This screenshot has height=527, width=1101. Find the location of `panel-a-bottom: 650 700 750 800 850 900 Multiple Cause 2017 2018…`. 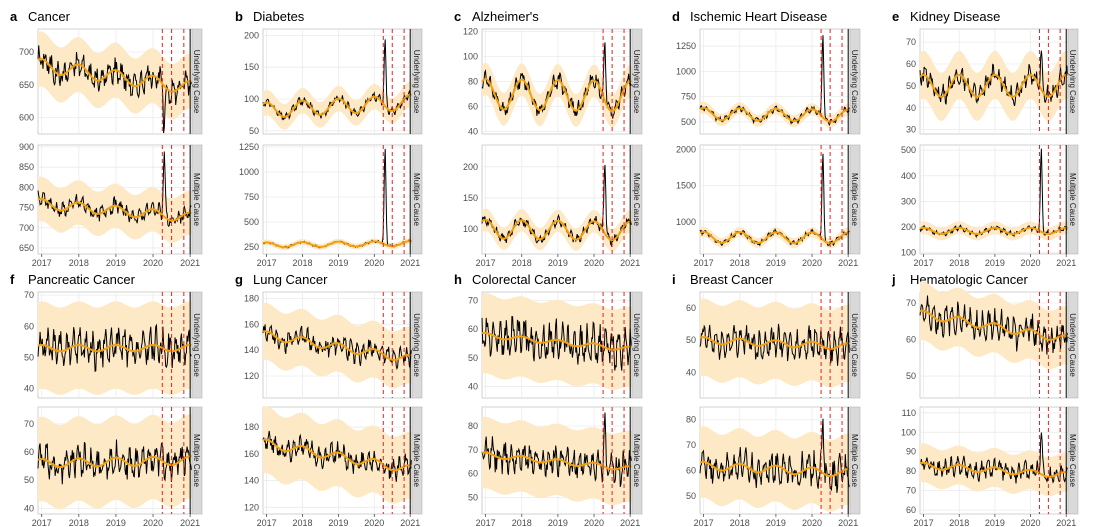

panel-a-bottom: 650 700 750 800 850 900 Multiple Cause 2017 2018… is located at coordinates (111, 205).